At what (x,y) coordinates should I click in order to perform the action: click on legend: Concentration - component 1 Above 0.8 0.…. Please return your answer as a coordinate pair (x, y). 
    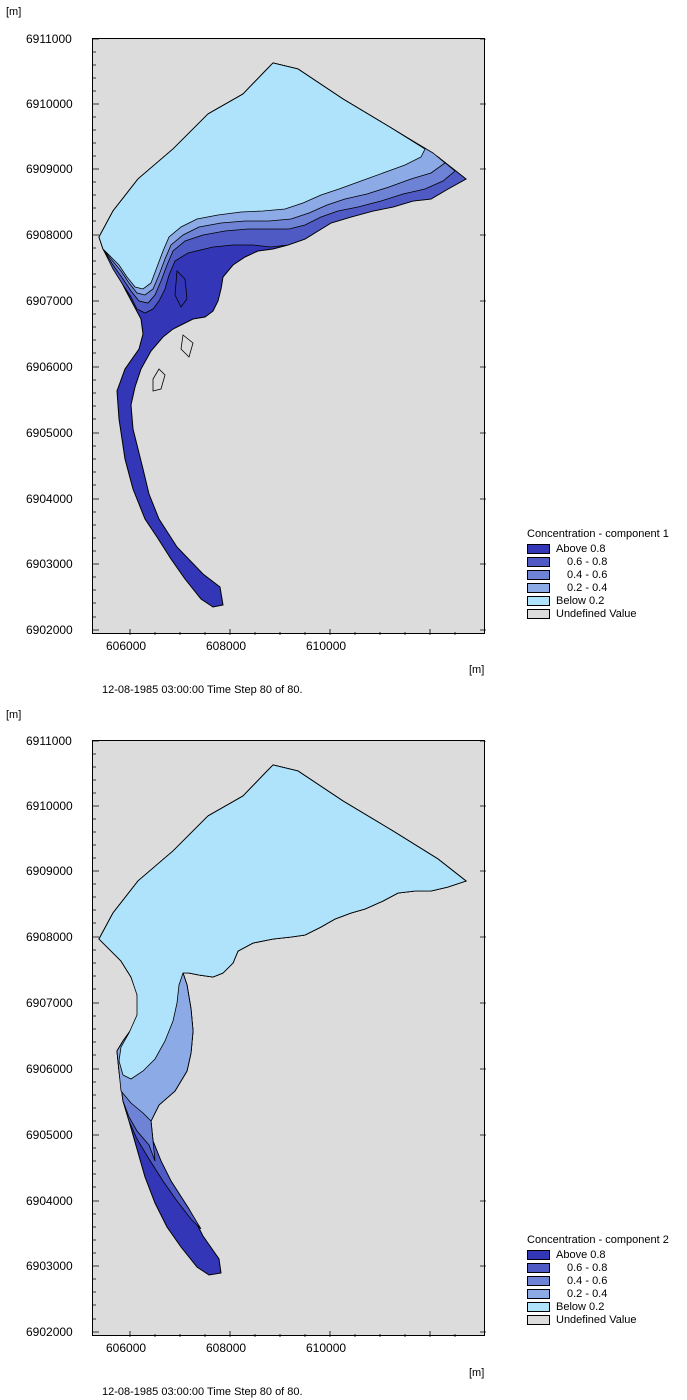
    Looking at the image, I should click on (598, 574).